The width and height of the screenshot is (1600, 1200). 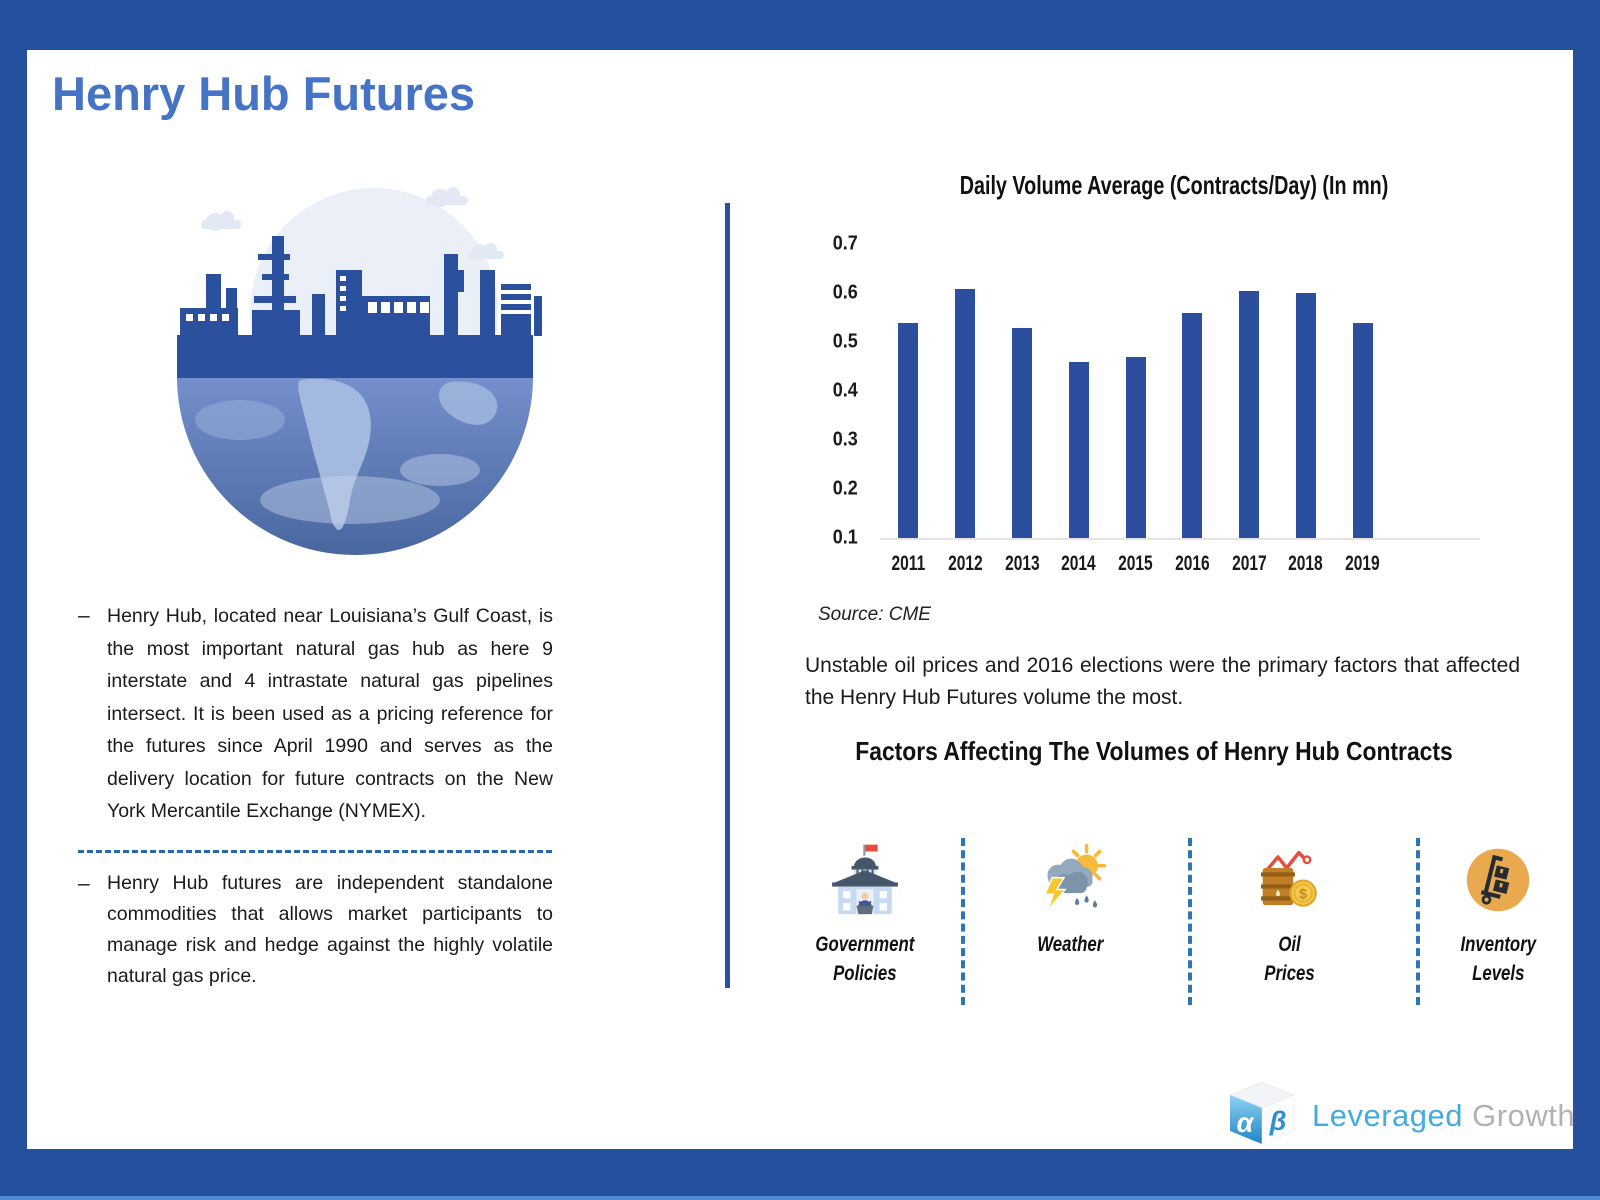 I want to click on brand-name: Leveraged Growth, so click(x=1443, y=1116).